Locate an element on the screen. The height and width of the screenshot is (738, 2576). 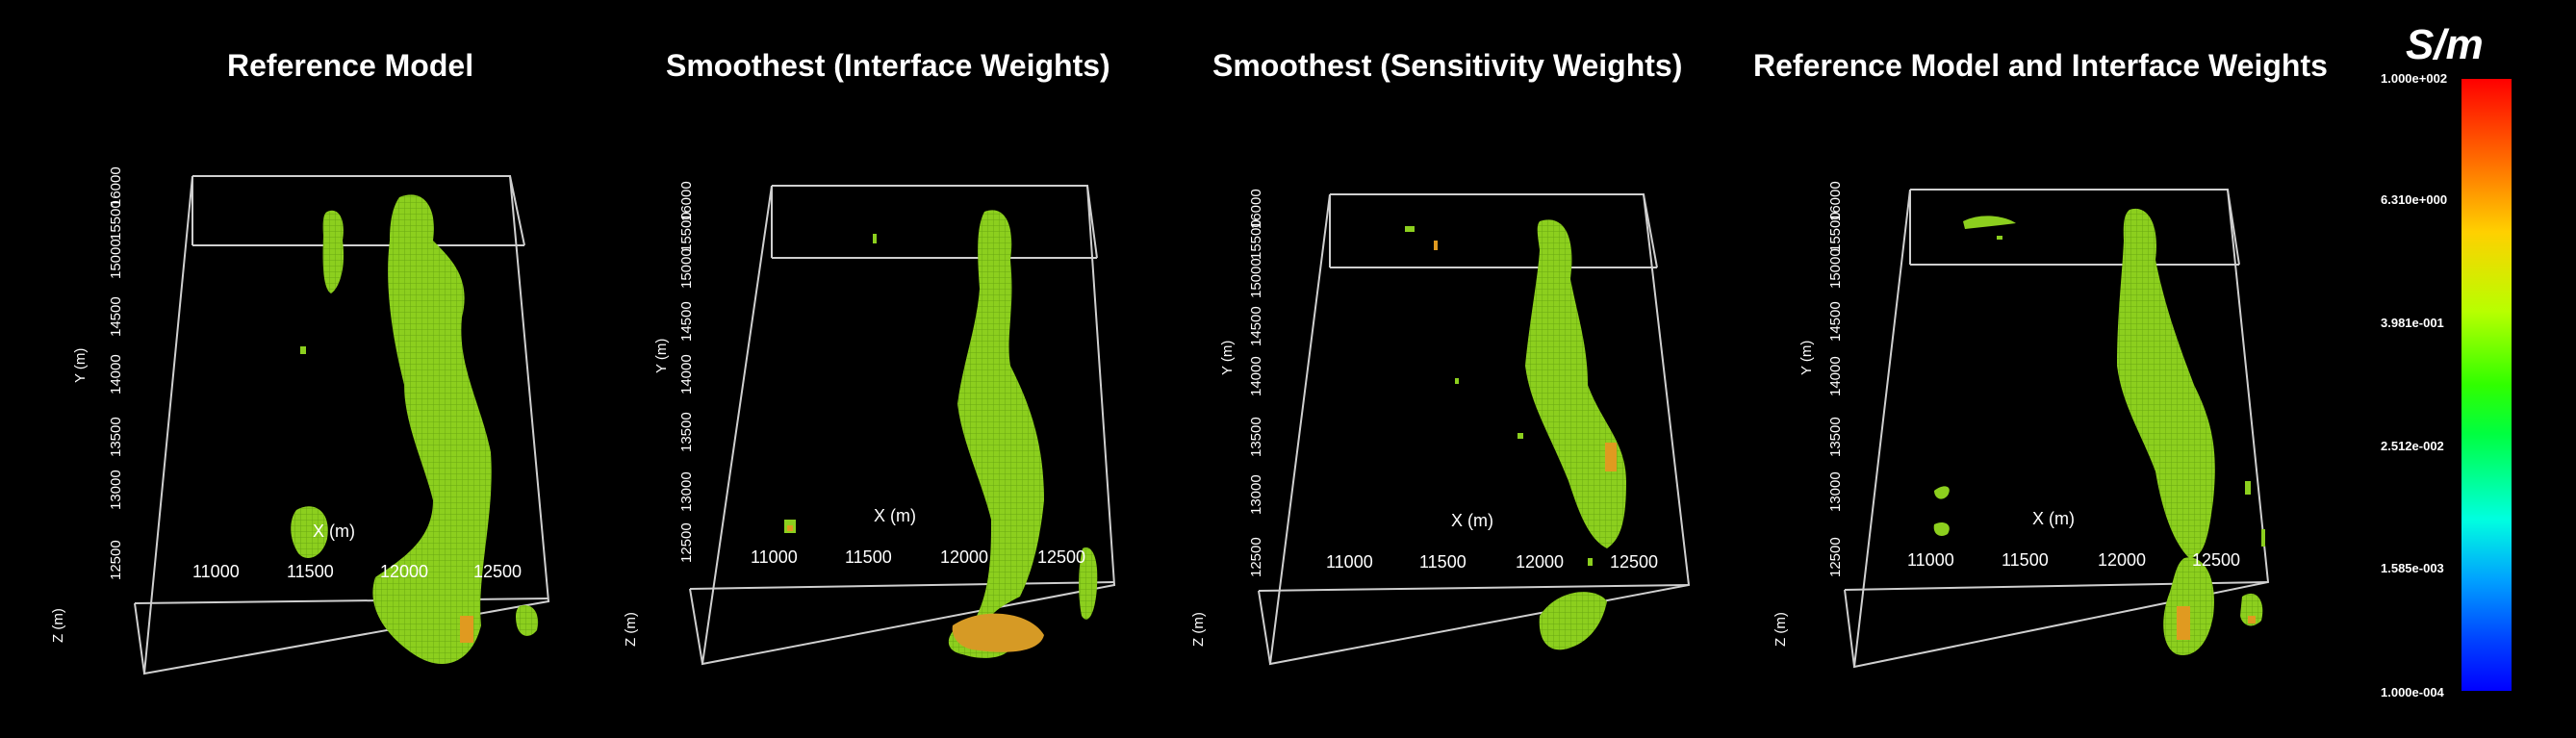
panel-reference-model is located at coordinates (342, 425).